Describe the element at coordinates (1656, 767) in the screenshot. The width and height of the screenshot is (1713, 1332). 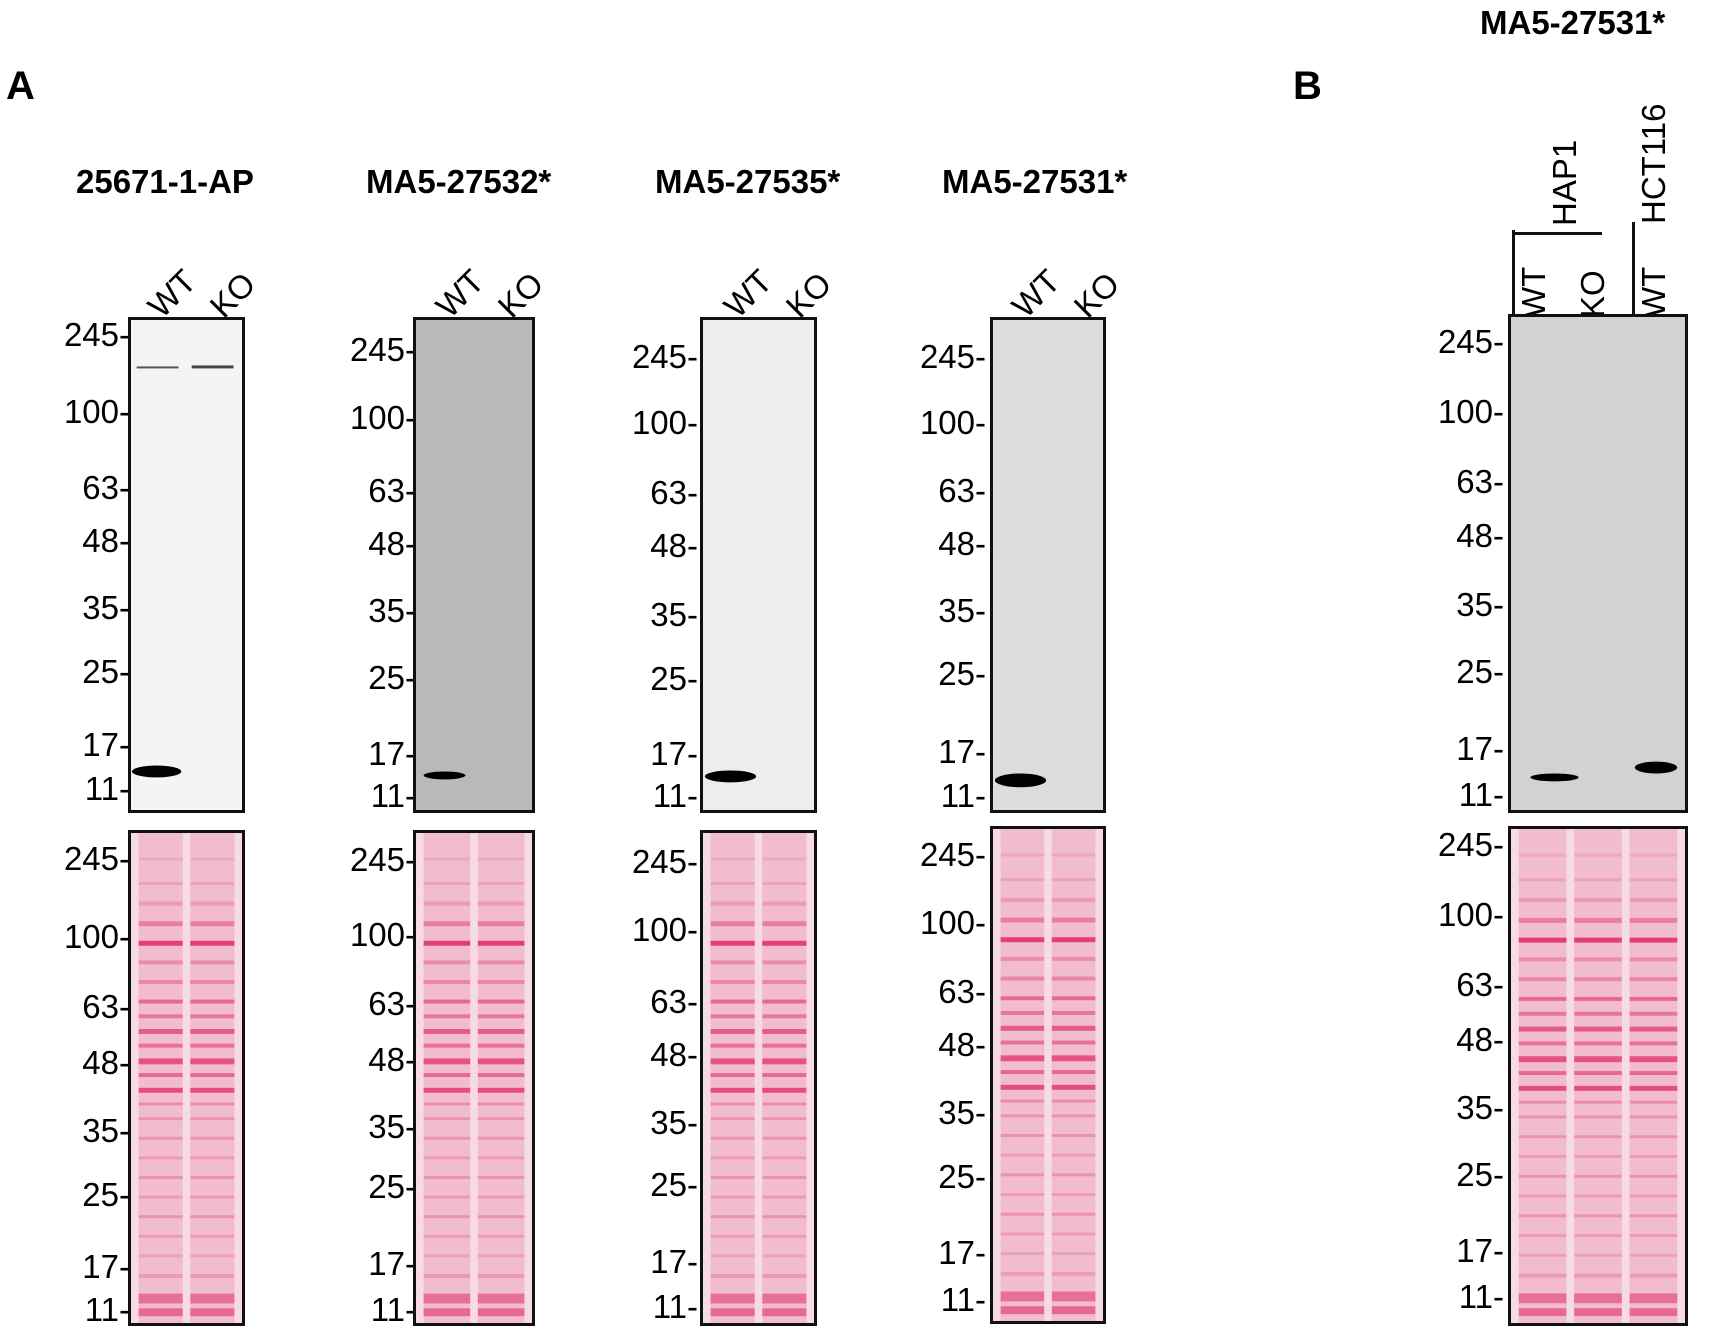
I see `band-12kda-wt-hct116` at that location.